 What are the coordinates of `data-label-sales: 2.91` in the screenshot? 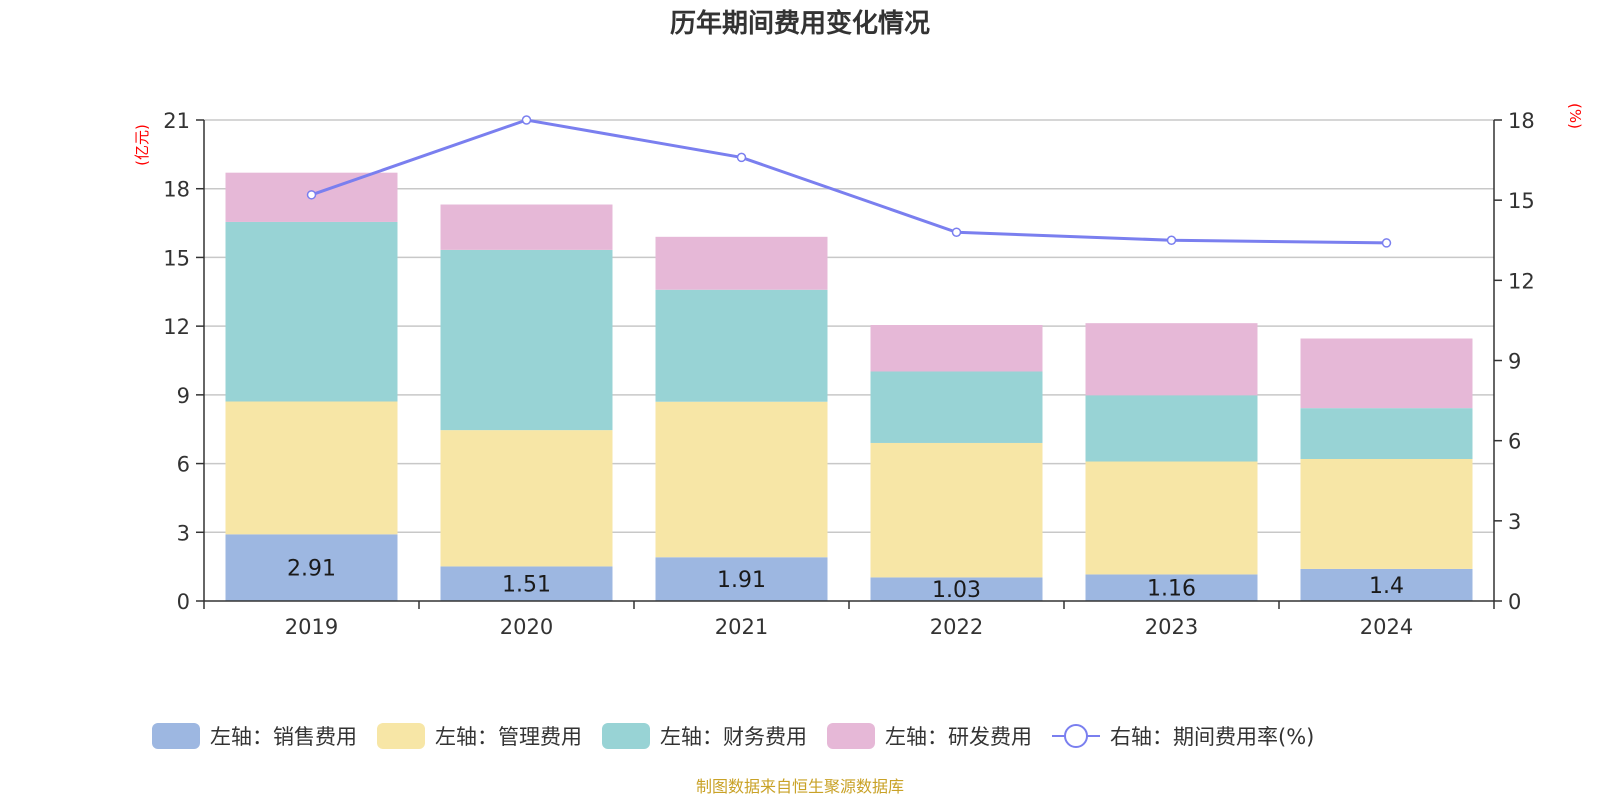 It's located at (311, 569).